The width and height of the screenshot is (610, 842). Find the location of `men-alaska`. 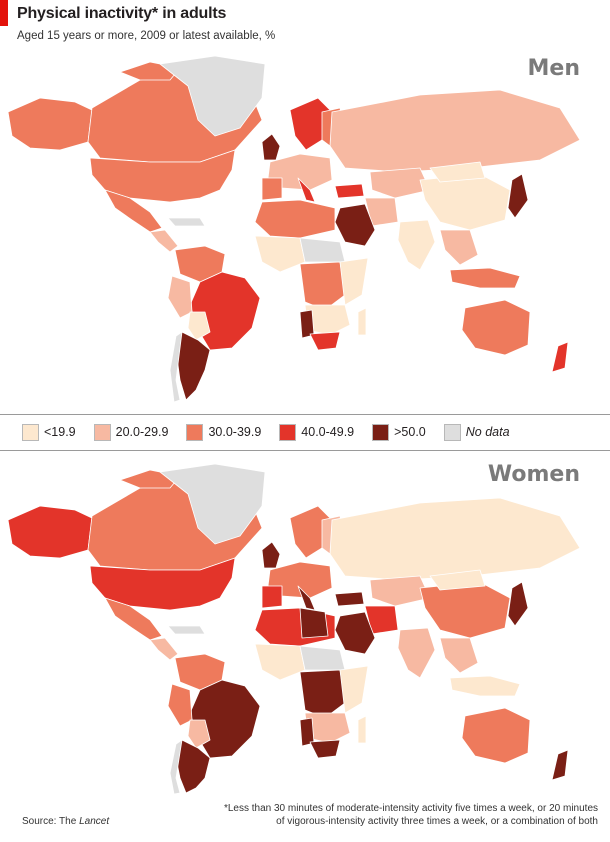

men-alaska is located at coordinates (50, 124).